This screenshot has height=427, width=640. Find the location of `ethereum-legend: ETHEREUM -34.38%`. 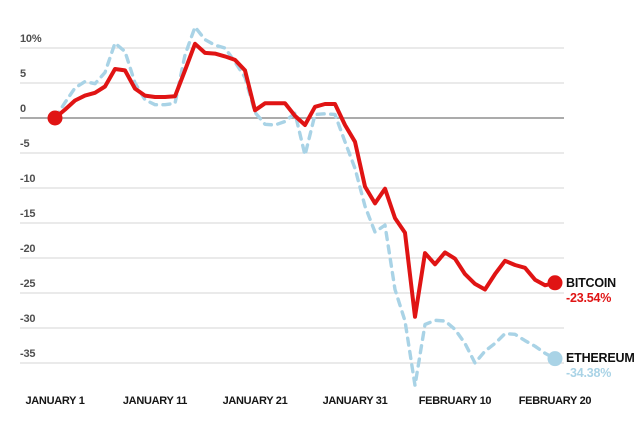

ethereum-legend: ETHEREUM -34.38% is located at coordinates (603, 366).